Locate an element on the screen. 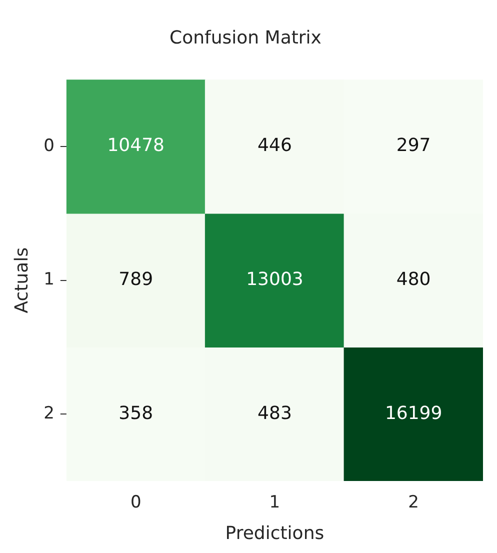  y-tick-label: 1 is located at coordinates (49, 280).